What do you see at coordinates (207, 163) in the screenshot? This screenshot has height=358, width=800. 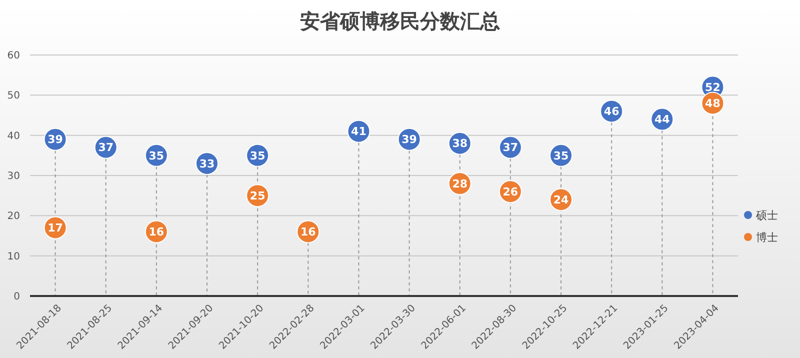 I see `data-label: 33` at bounding box center [207, 163].